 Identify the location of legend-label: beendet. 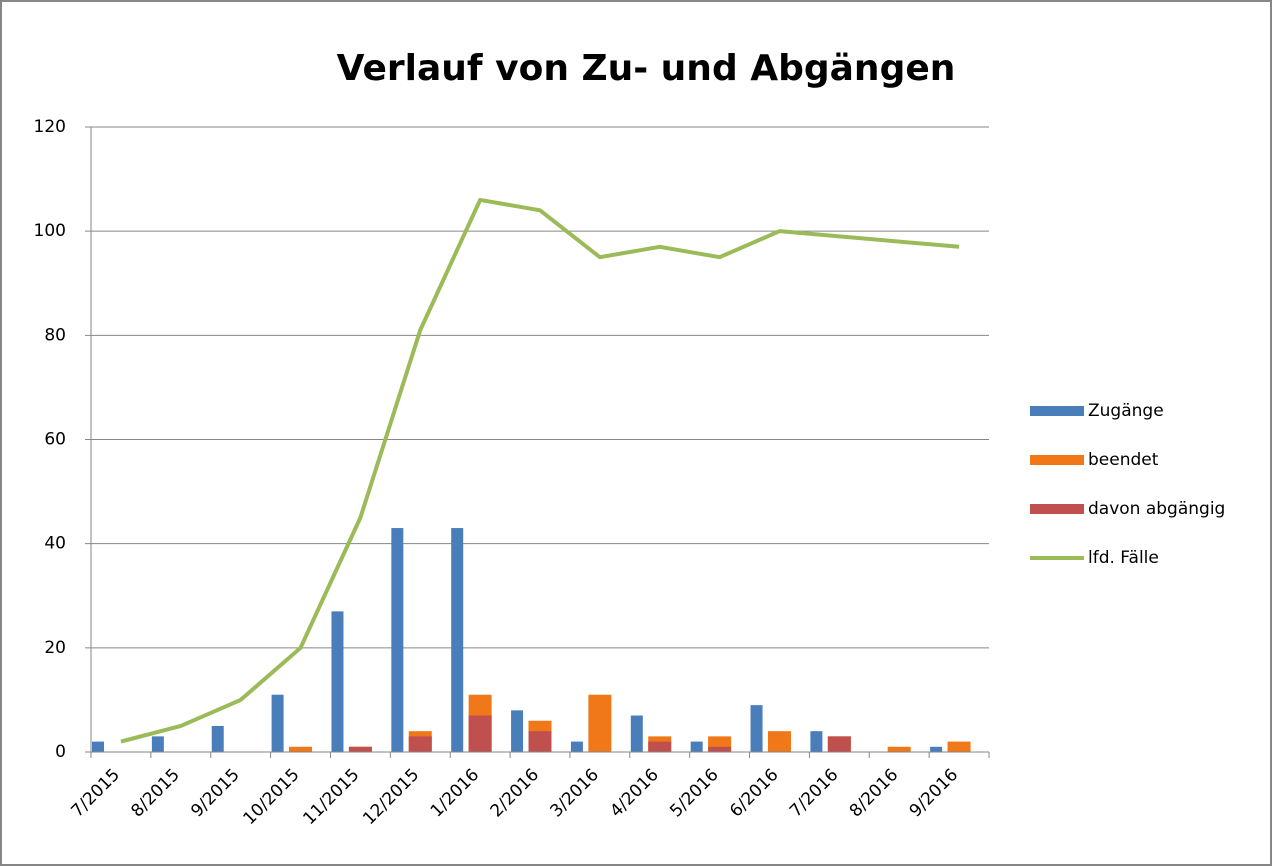
(1123, 460).